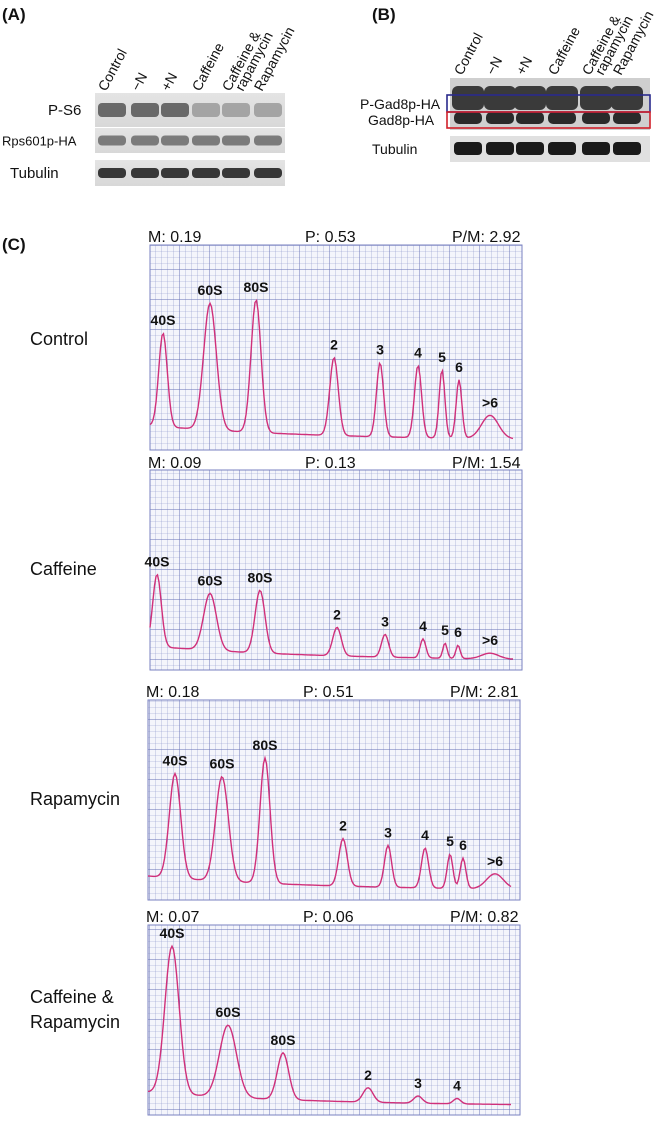  Describe the element at coordinates (384, 14) in the screenshot. I see `panel-label: (B)` at that location.